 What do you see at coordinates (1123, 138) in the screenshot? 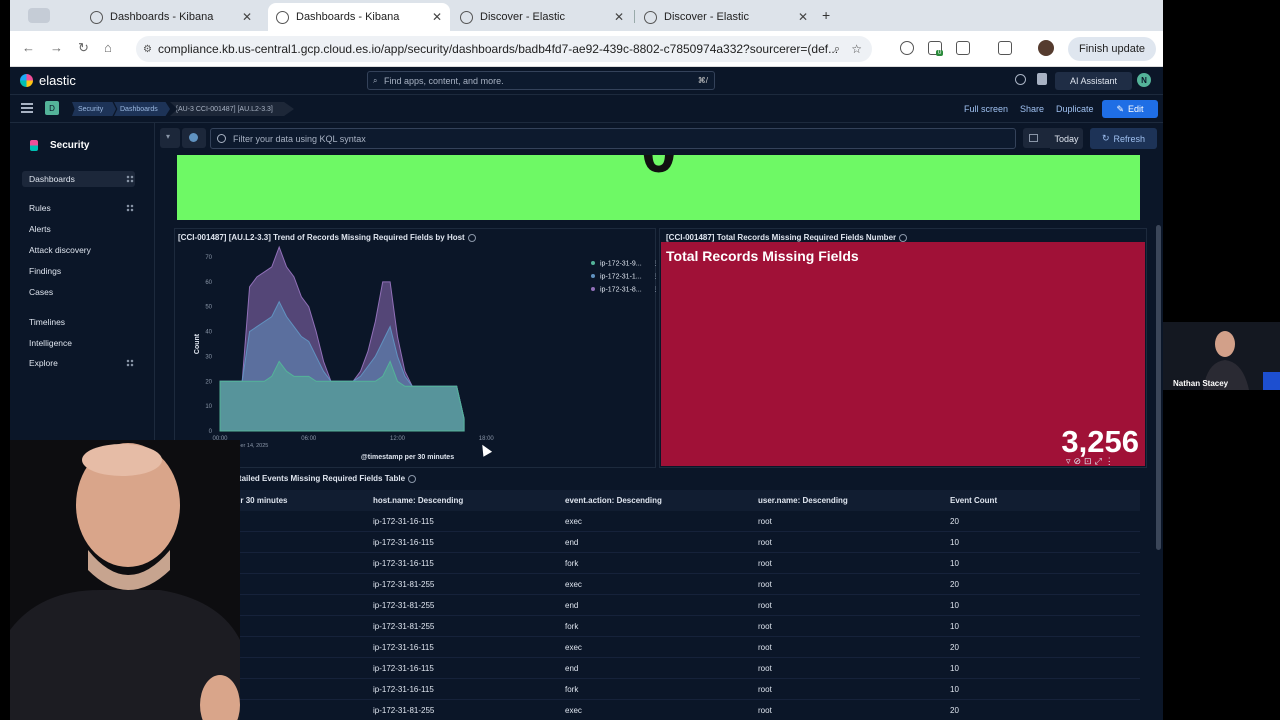
I see `refresh-button: ↻ Refresh` at bounding box center [1123, 138].